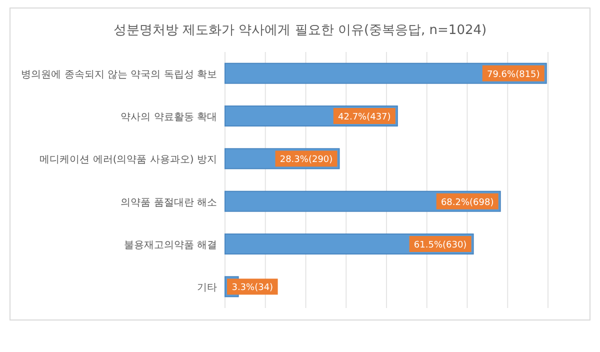 This screenshot has height=352, width=600. I want to click on y-tick-label: 기타, so click(207, 288).